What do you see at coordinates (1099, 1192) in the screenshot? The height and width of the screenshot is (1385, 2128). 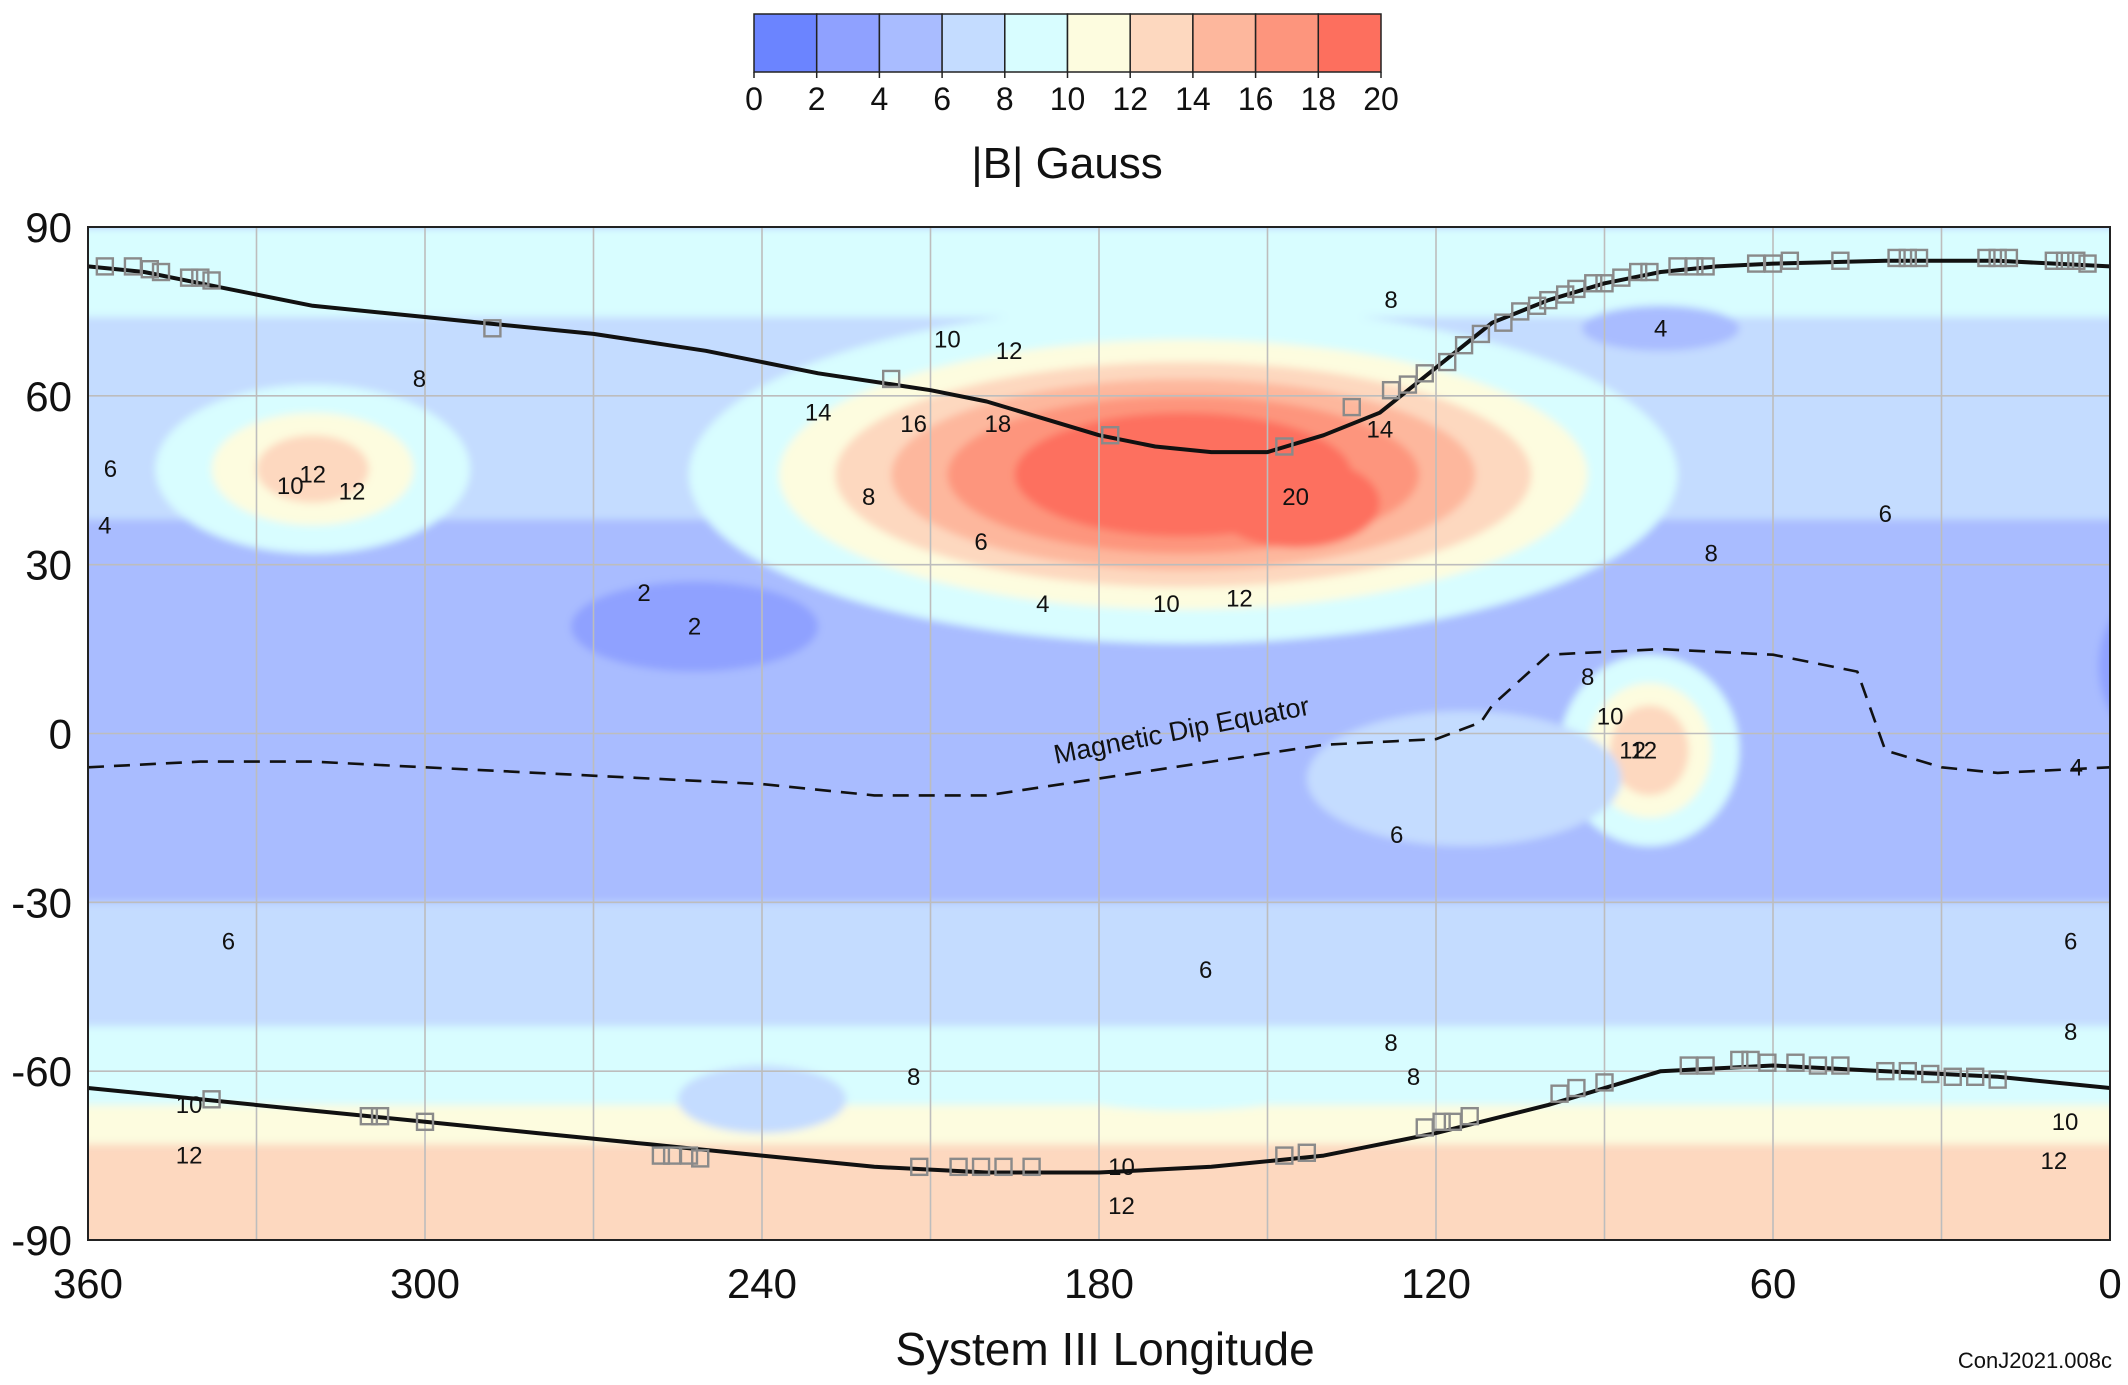 I see `field-band` at bounding box center [1099, 1192].